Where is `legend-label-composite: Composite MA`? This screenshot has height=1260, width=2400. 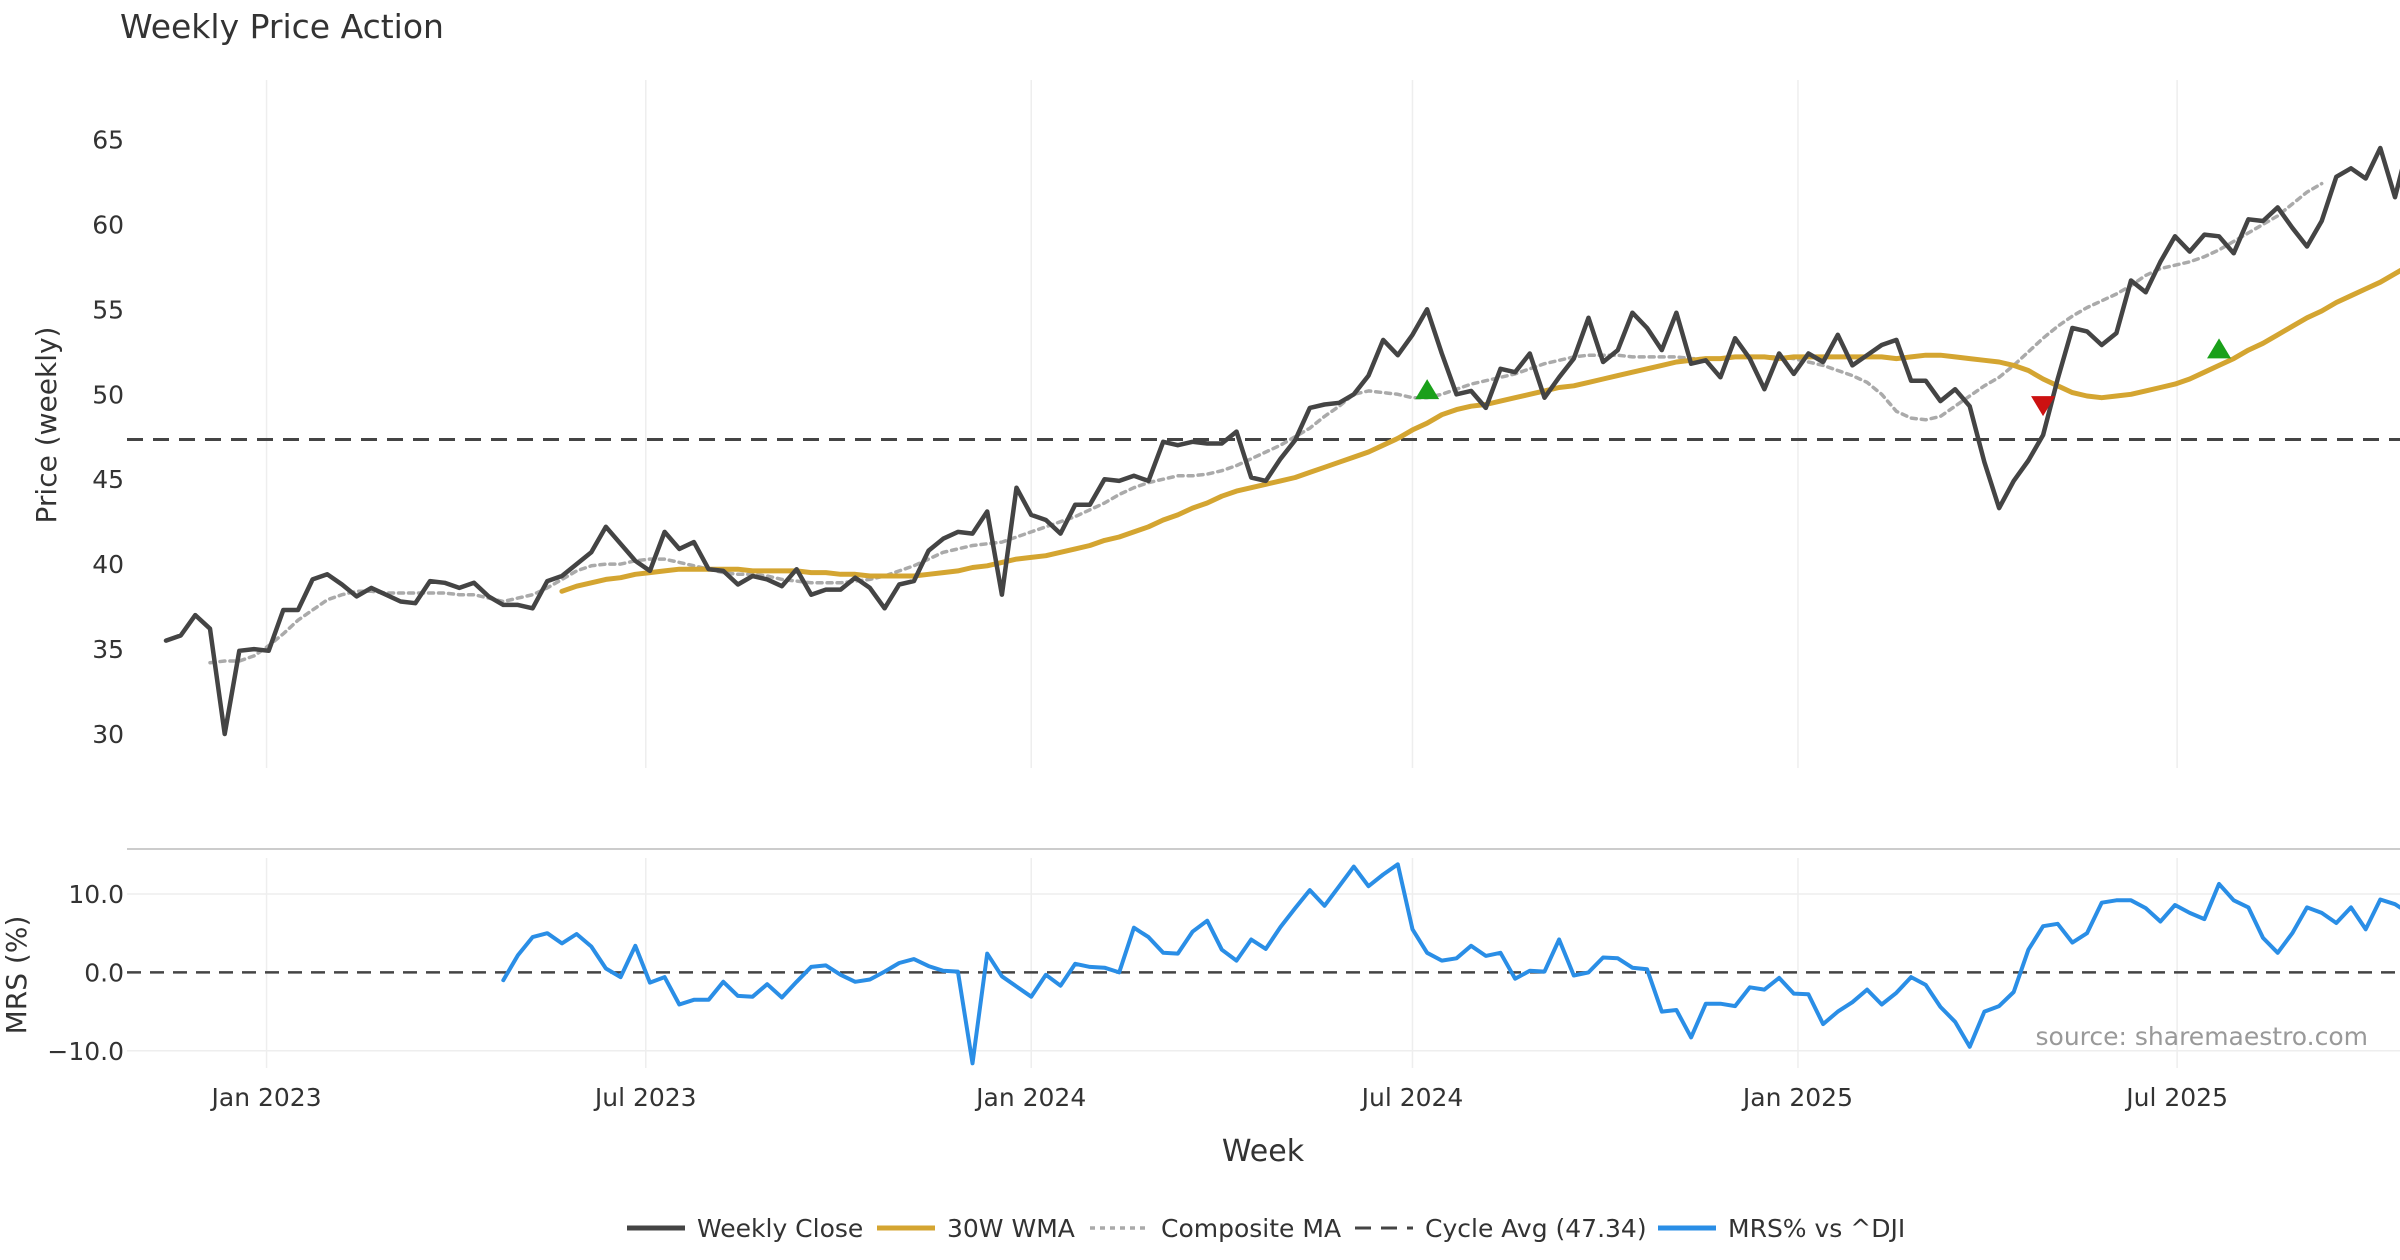 legend-label-composite: Composite MA is located at coordinates (1251, 1228).